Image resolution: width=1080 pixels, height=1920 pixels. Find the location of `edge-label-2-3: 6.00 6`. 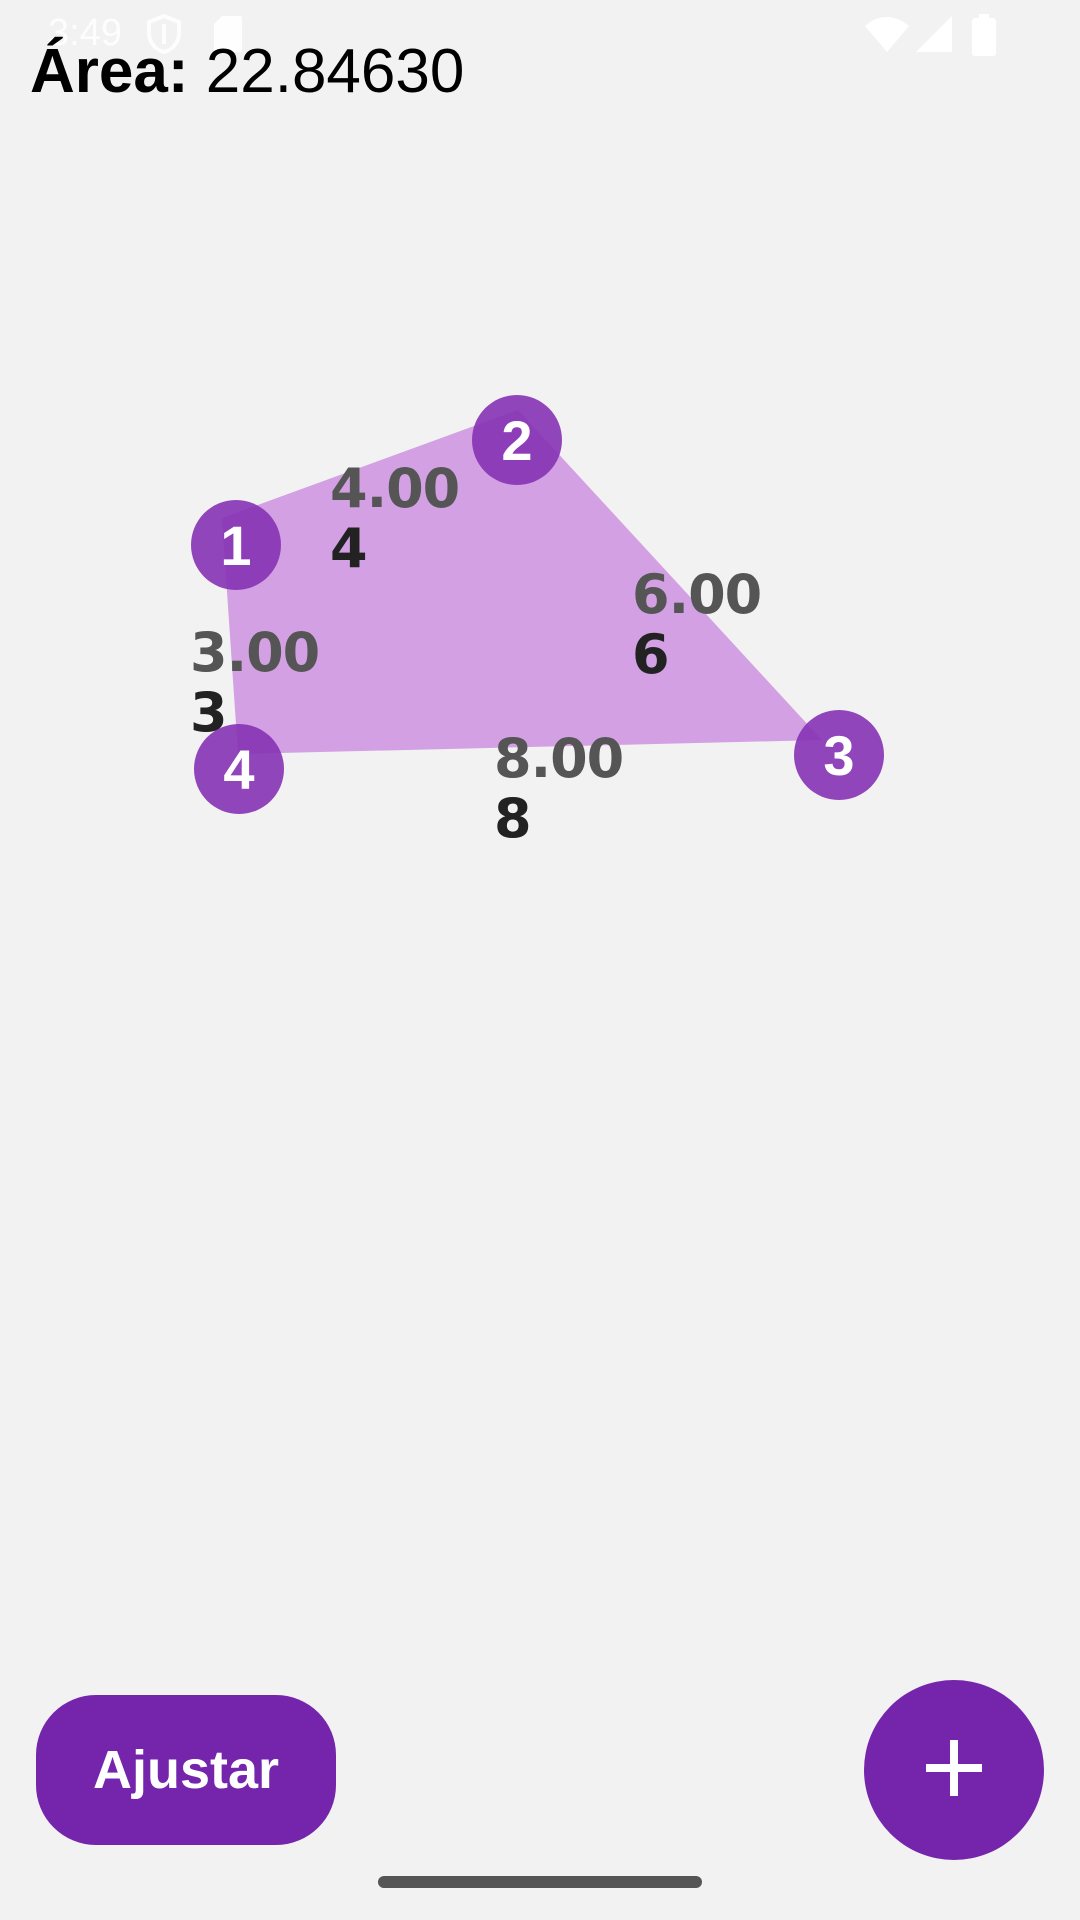

edge-label-2-3: 6.00 6 is located at coordinates (697, 624).